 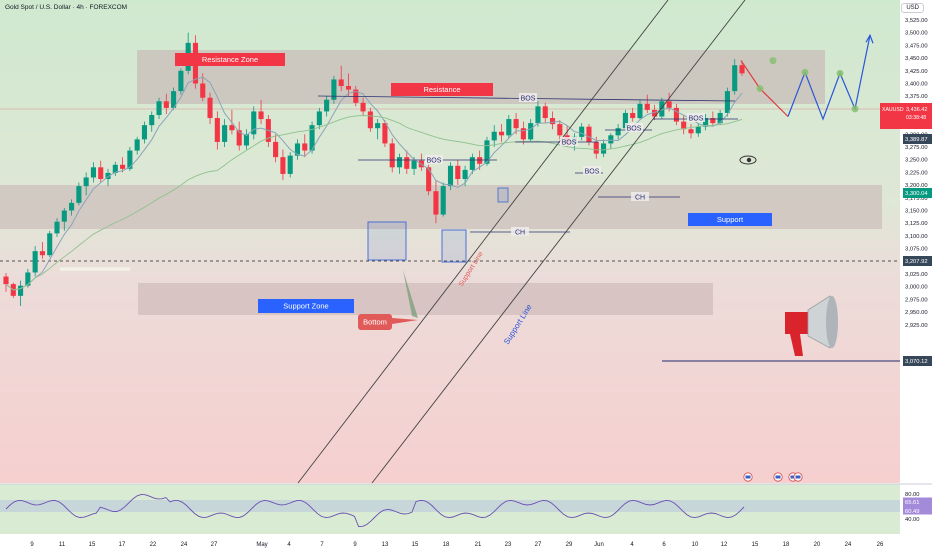 I want to click on megaphone-horn, so click(x=819, y=322).